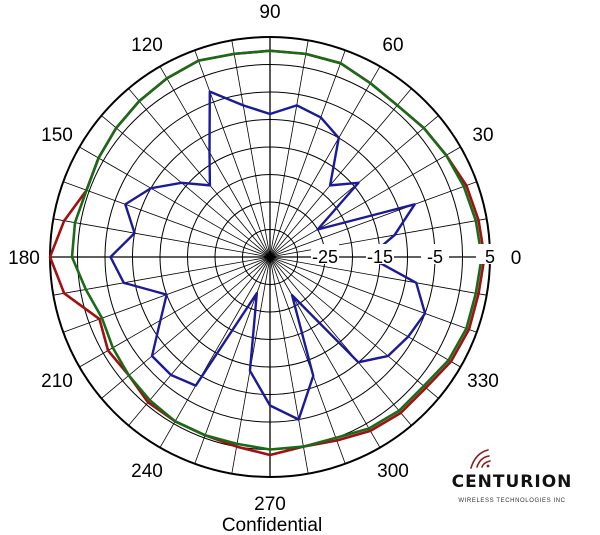 The height and width of the screenshot is (535, 600). Describe the element at coordinates (512, 482) in the screenshot. I see `logo-name: CENTURION` at that location.